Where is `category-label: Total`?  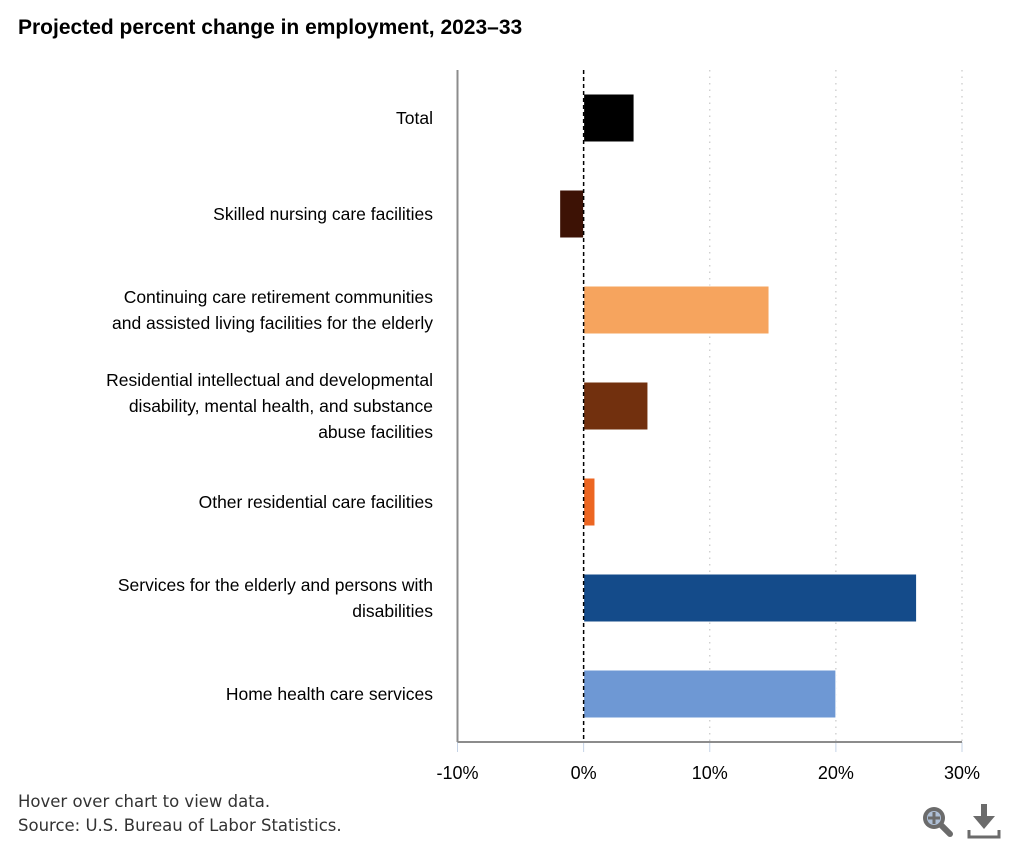 category-label: Total is located at coordinates (414, 118).